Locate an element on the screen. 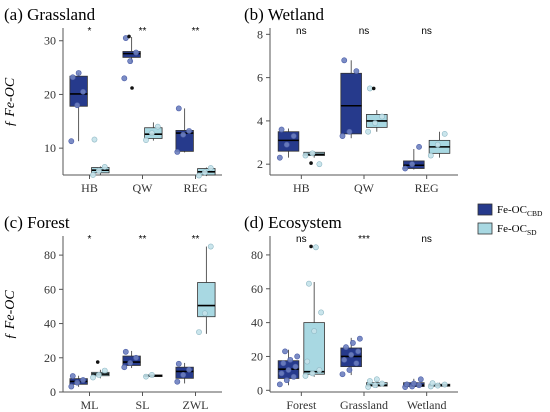  x-tick-label: Forest is located at coordinates (301, 405).